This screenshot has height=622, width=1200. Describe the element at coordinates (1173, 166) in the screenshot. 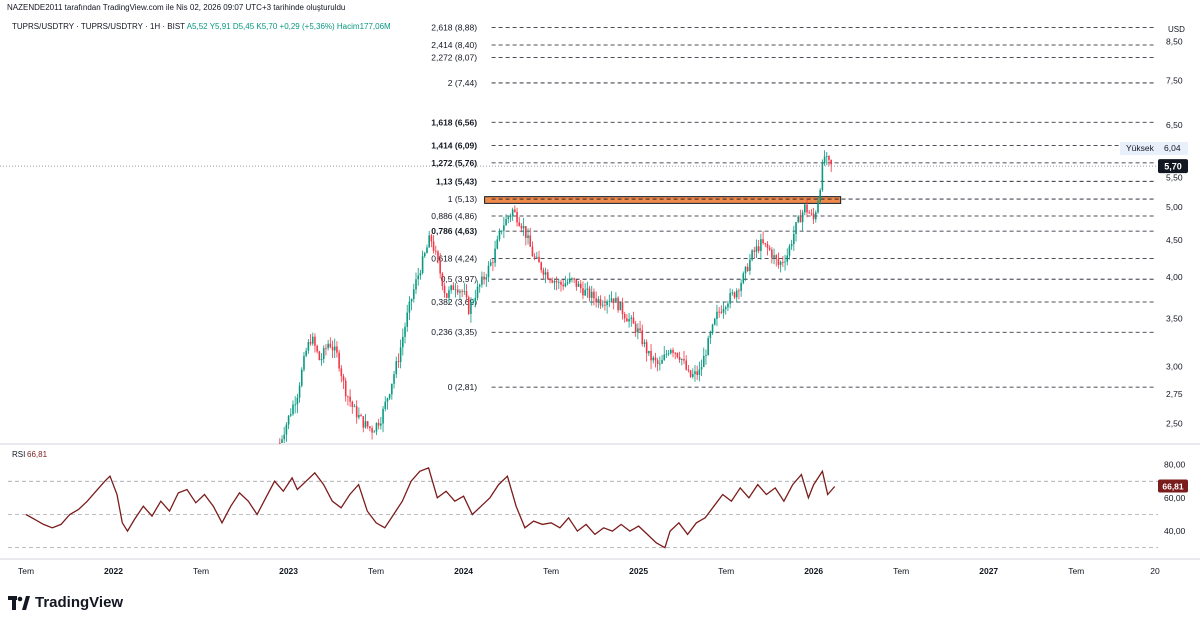

I see `last-price-badge` at that location.